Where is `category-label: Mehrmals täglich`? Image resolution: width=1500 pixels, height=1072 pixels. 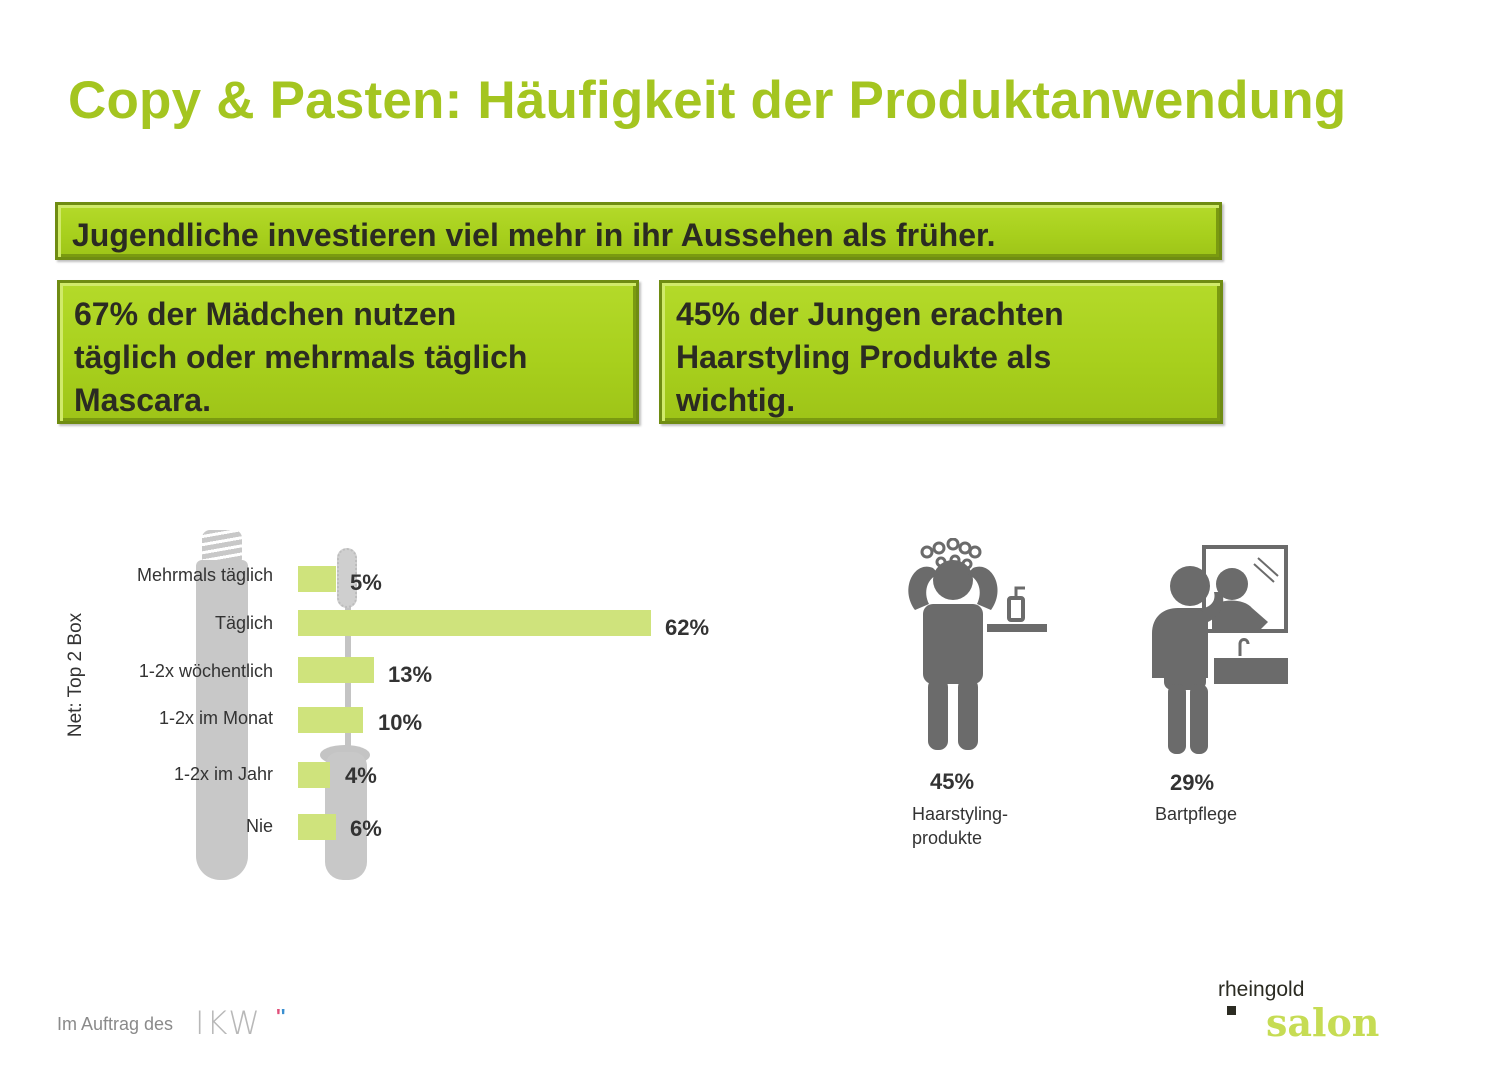
category-label: Mehrmals täglich is located at coordinates (204, 575).